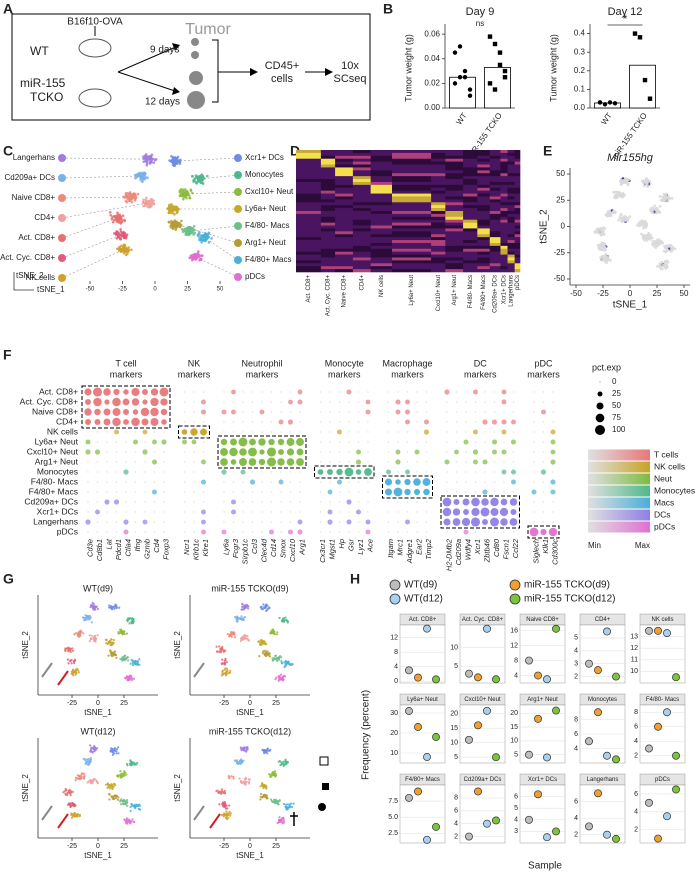 This screenshot has height=875, width=700. Describe the element at coordinates (54, 481) in the screenshot. I see `row-label: F4/80- Macs` at that location.